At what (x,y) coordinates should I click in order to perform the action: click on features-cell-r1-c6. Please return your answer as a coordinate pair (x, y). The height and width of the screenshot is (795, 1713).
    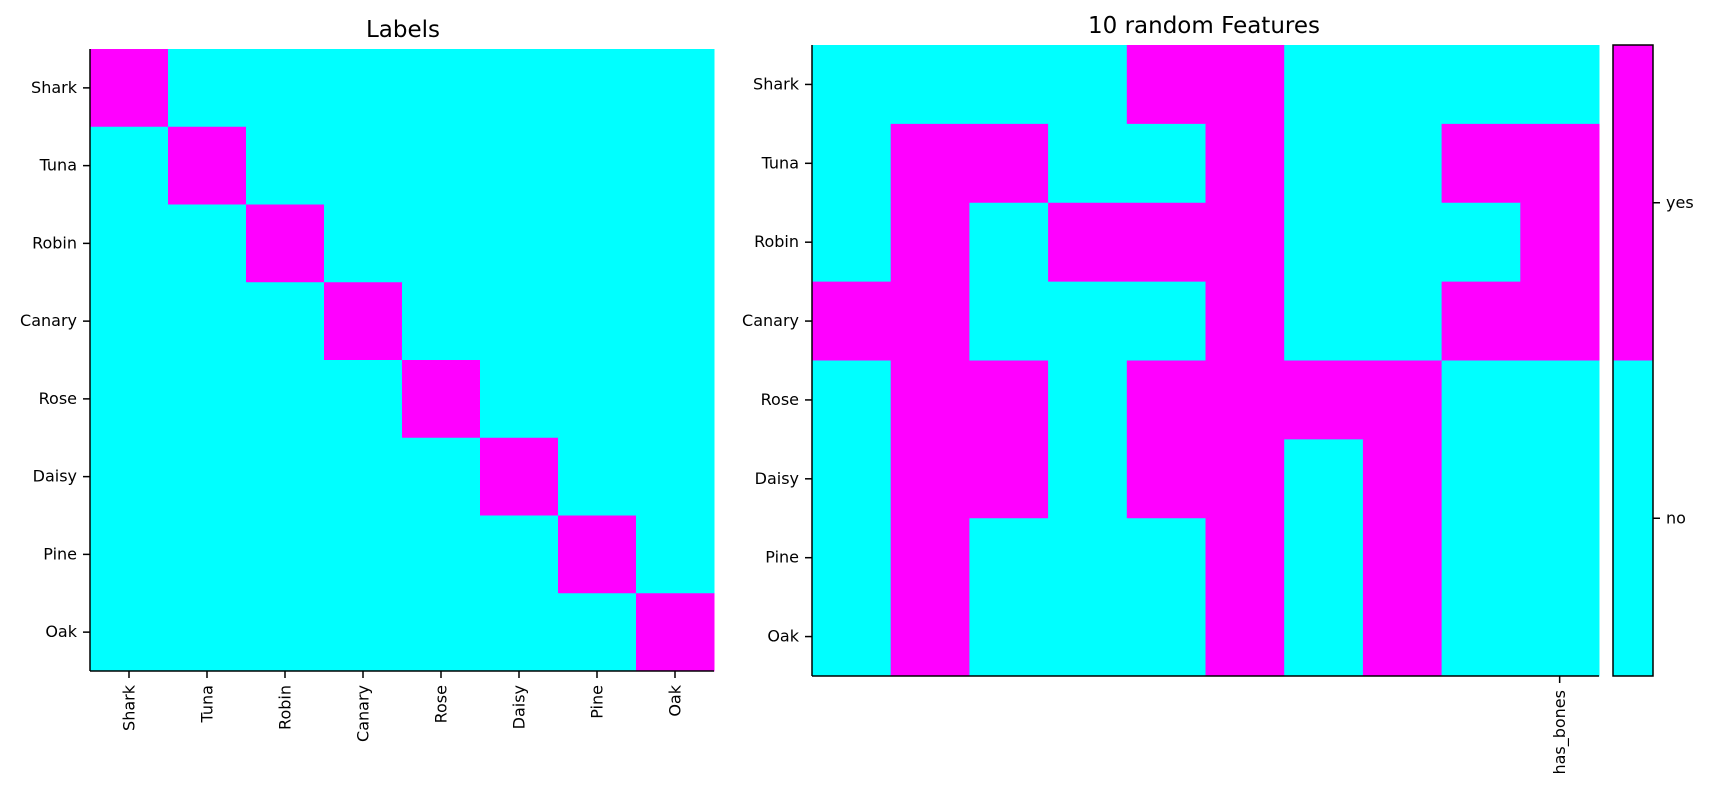
    Looking at the image, I should click on (1324, 163).